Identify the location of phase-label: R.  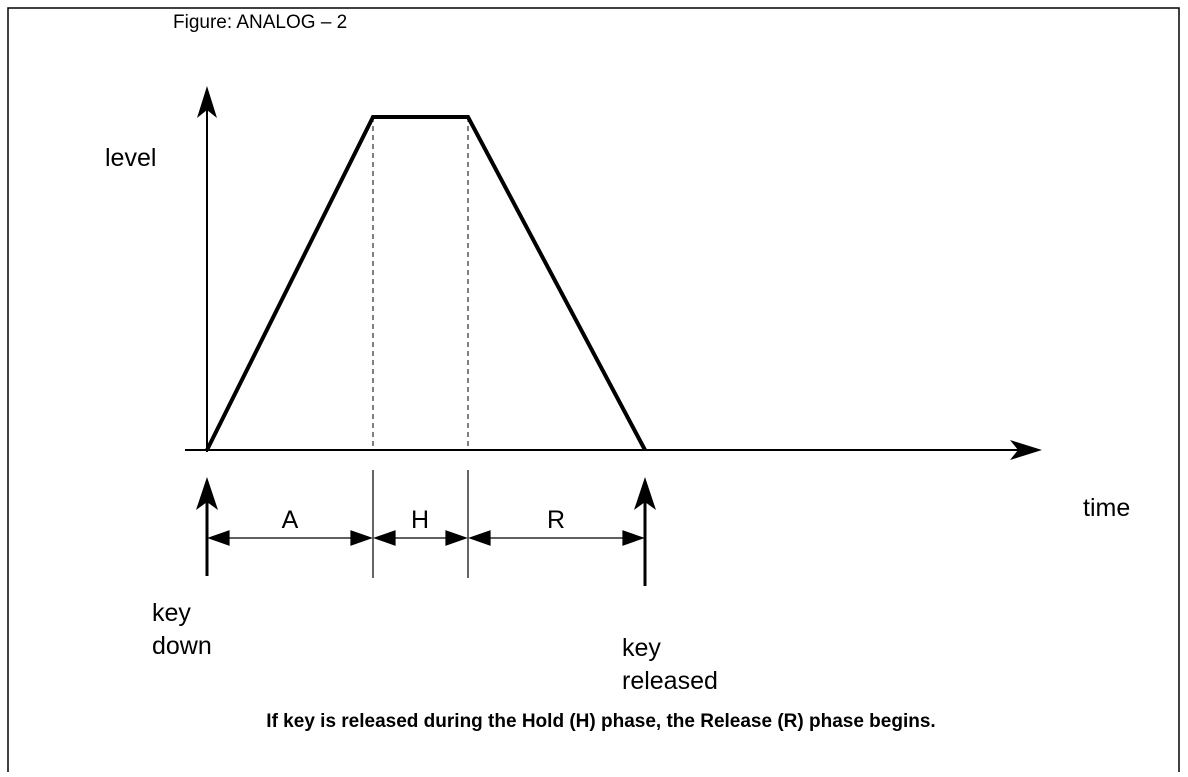
(556, 520).